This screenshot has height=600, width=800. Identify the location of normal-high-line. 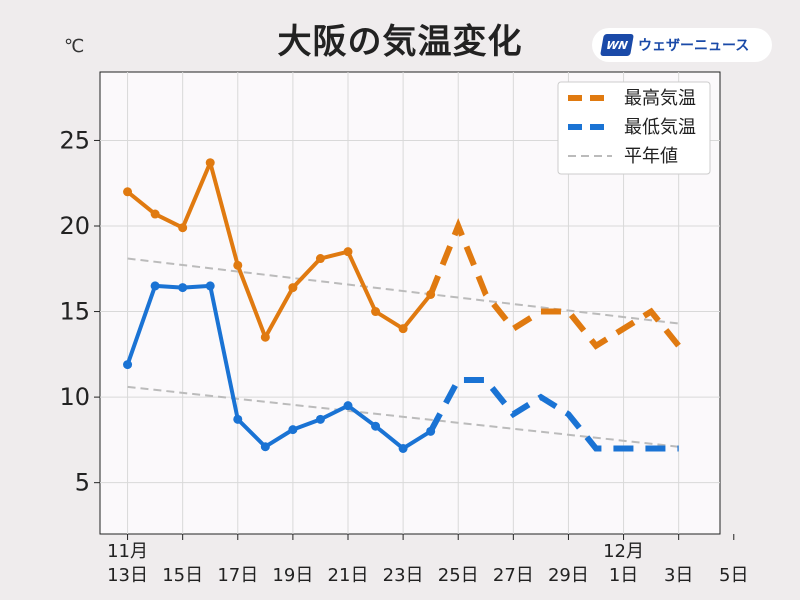
(403, 291).